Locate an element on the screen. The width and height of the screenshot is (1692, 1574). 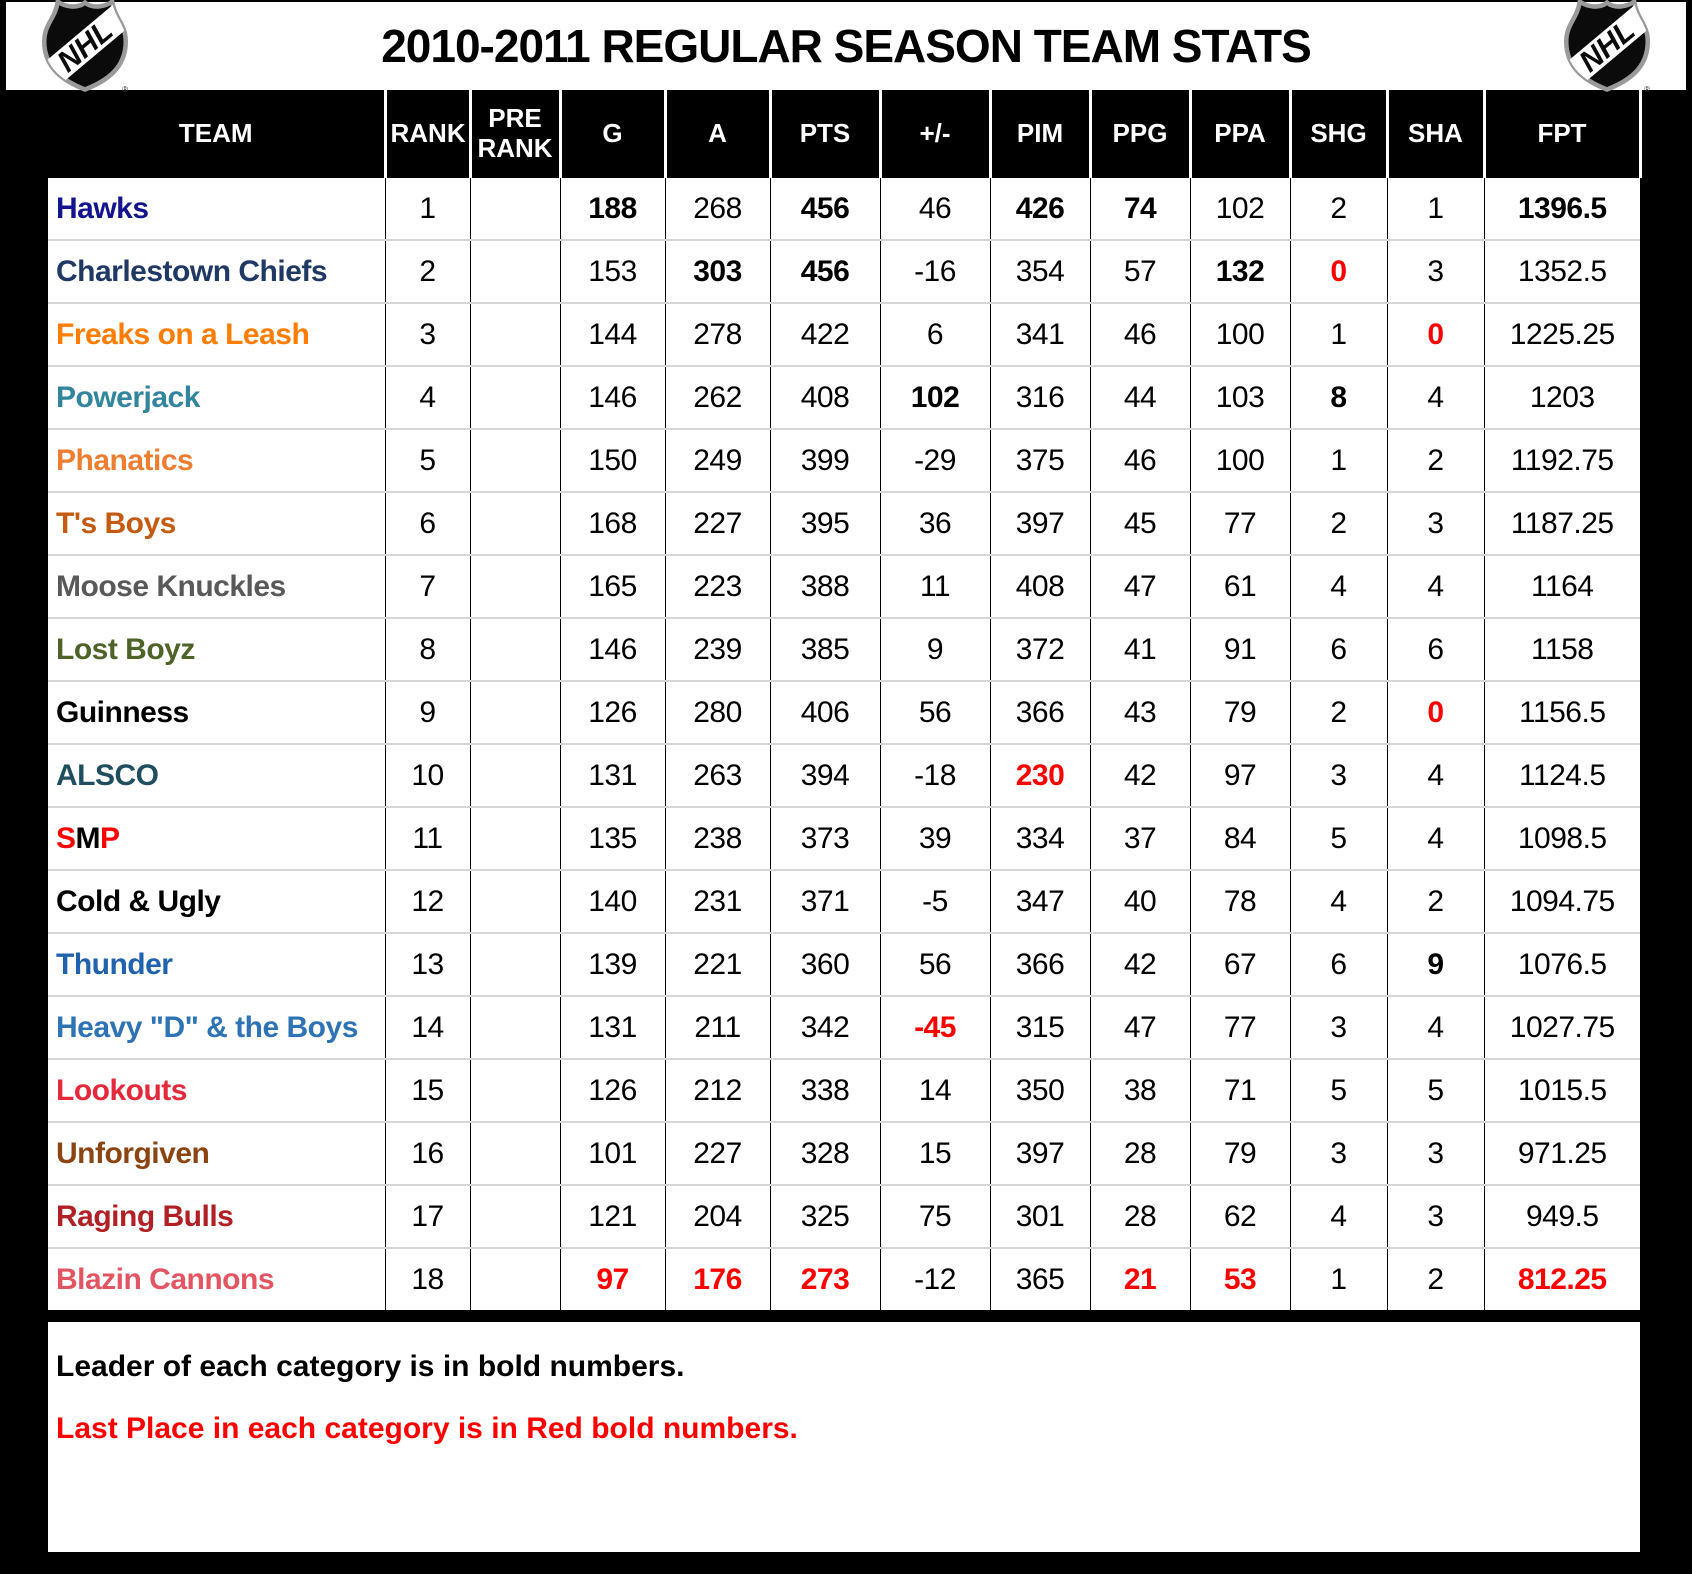
table-row: Guinness 9 126 280 406 56 366 43 79 2 0 1156.5 is located at coordinates (844, 712).